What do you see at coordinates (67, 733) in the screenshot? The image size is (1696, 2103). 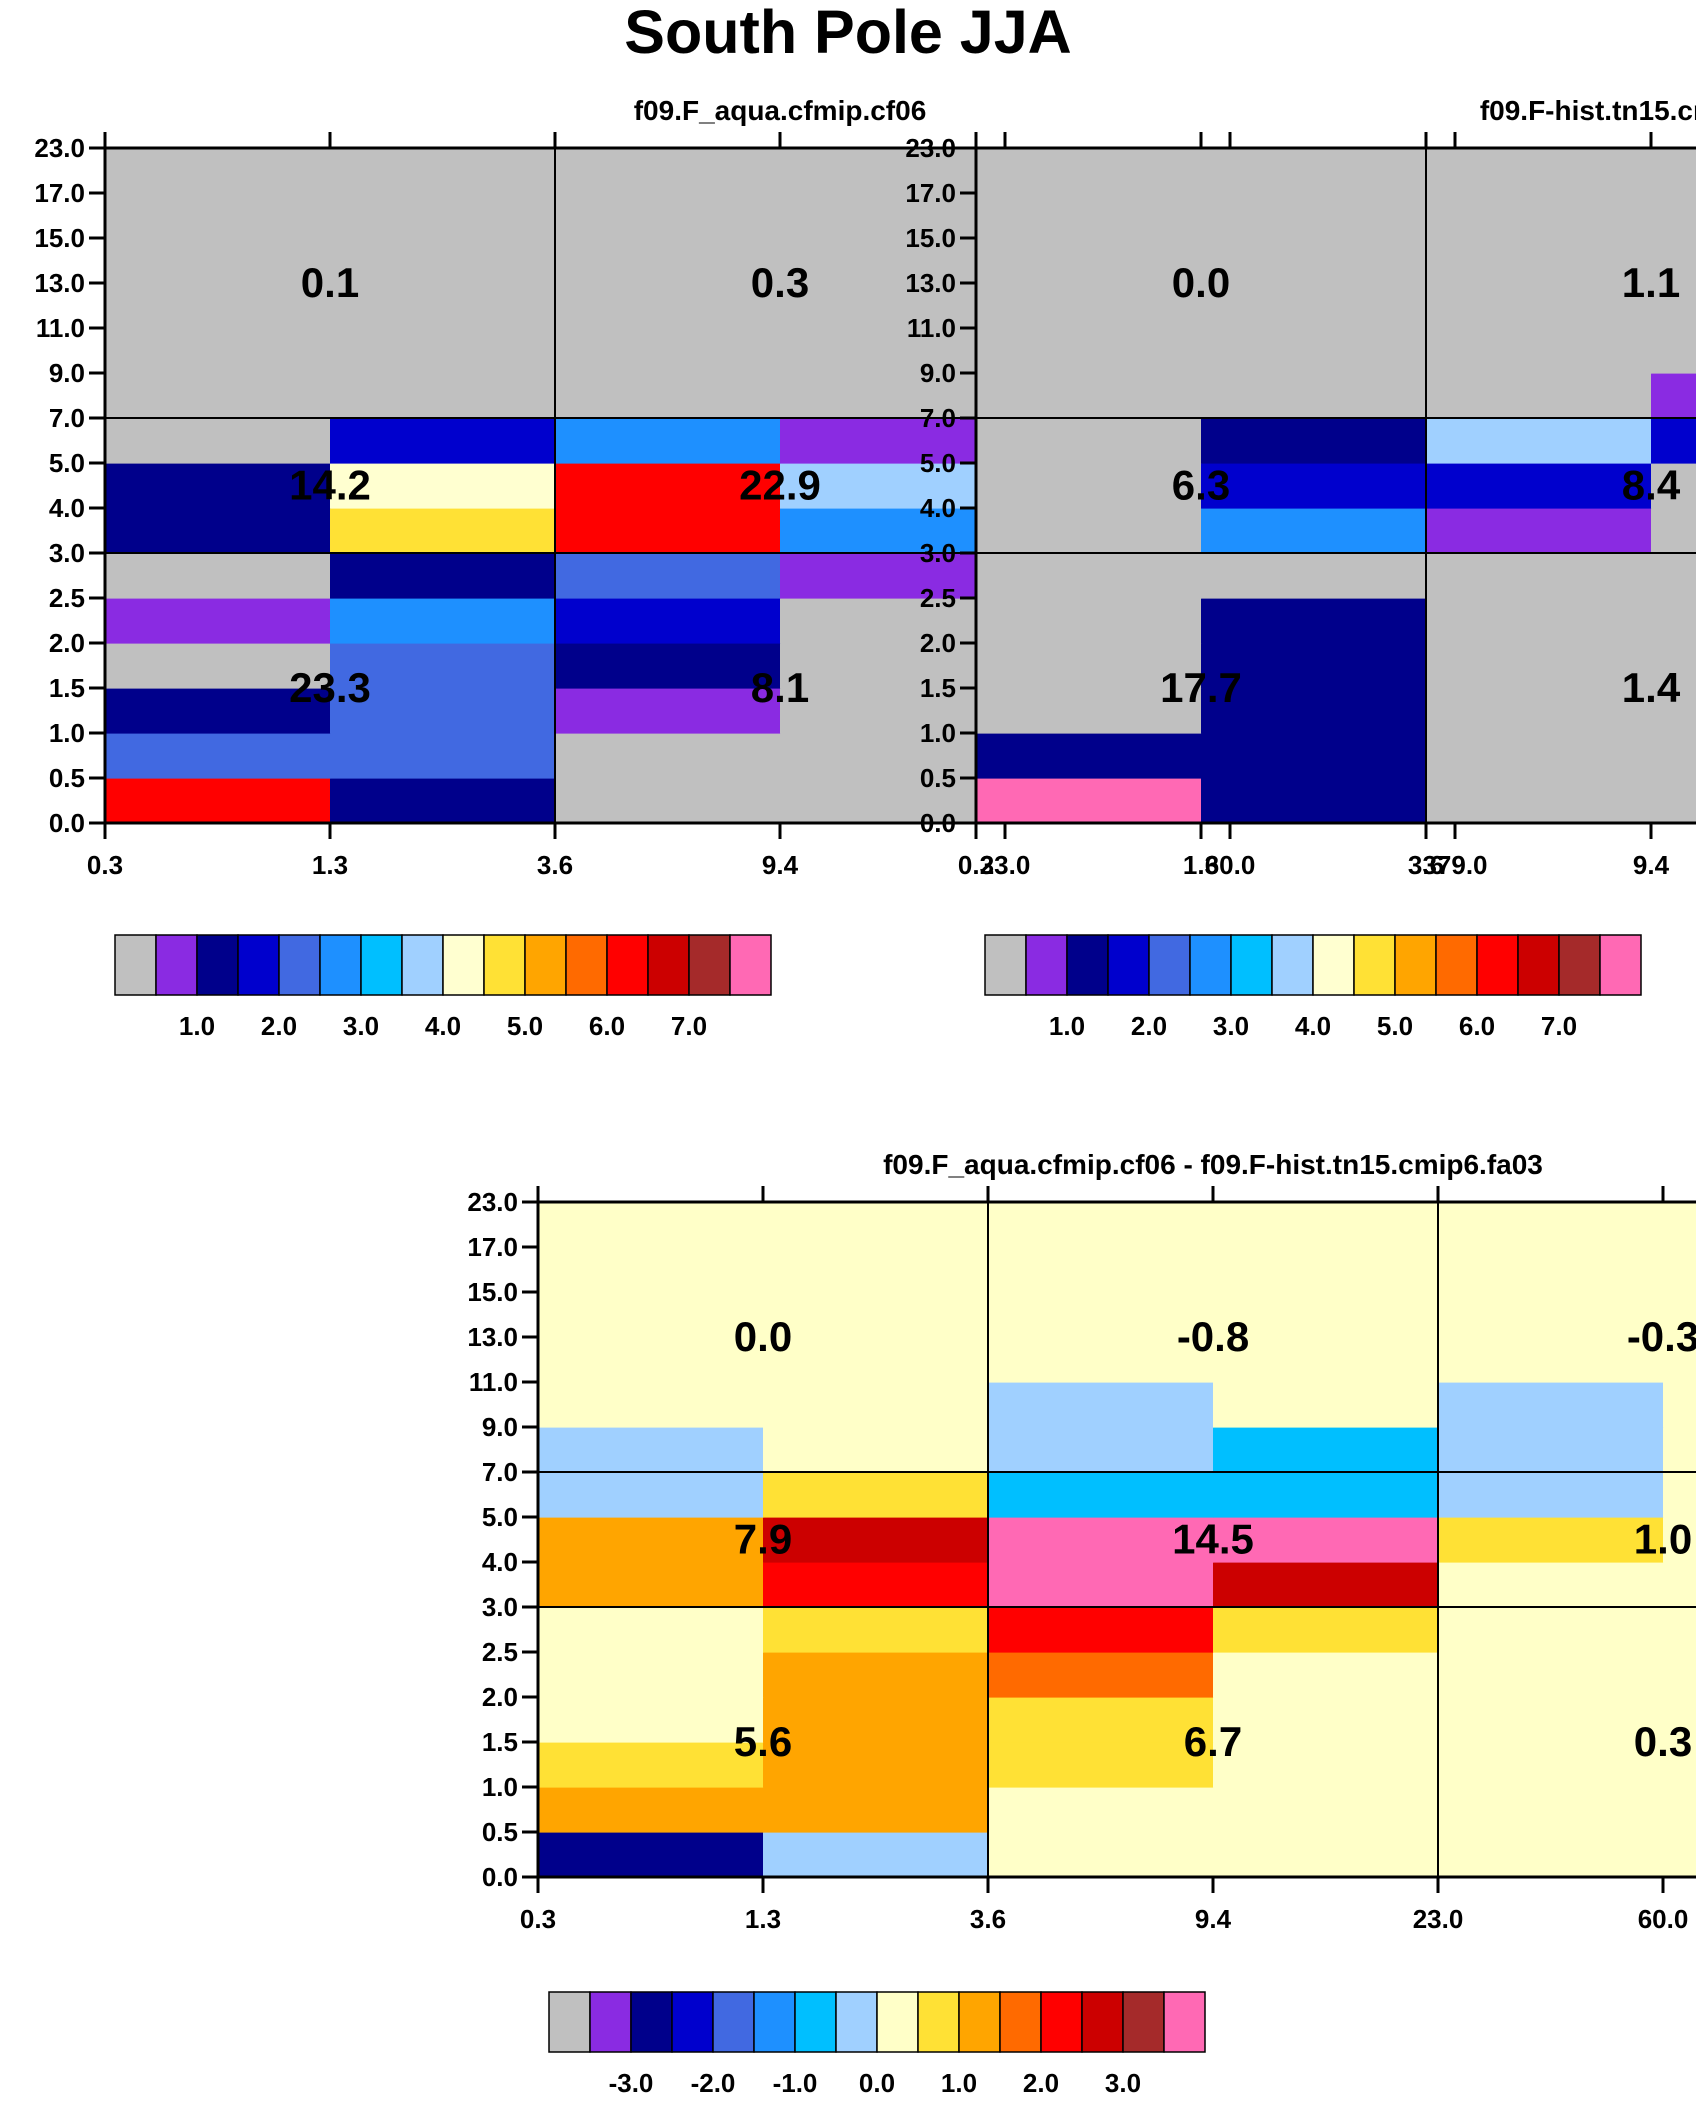 I see `y-tick-label: 1.0` at bounding box center [67, 733].